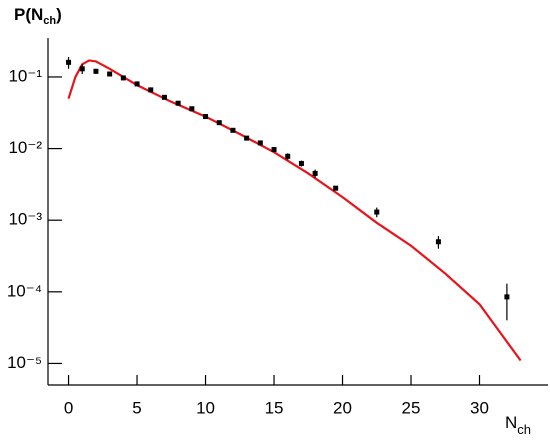  Describe the element at coordinates (205, 407) in the screenshot. I see `x-tick-label: 10` at that location.